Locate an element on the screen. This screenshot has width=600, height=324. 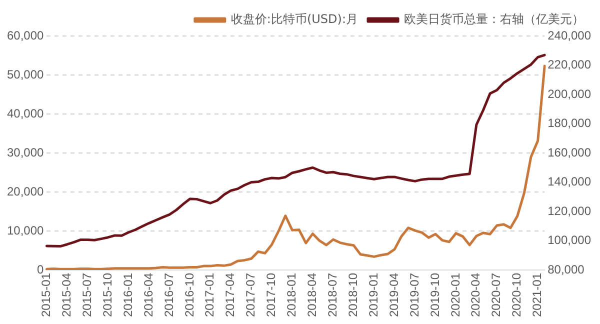
x-tick-label: 2020-10 is located at coordinates (517, 295).